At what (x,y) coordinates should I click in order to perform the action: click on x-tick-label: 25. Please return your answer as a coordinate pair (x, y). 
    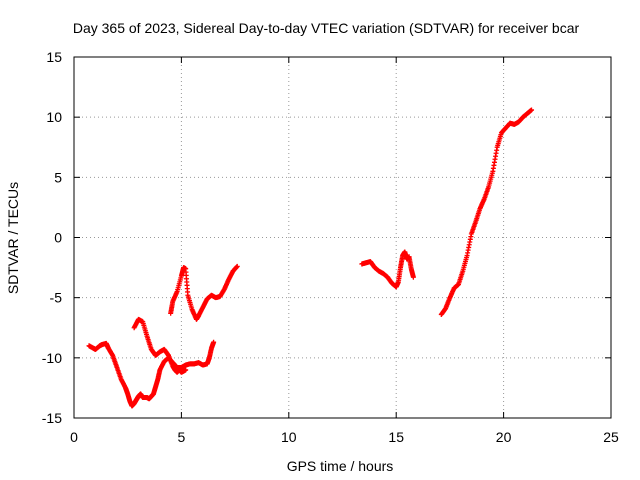
    Looking at the image, I should click on (611, 437).